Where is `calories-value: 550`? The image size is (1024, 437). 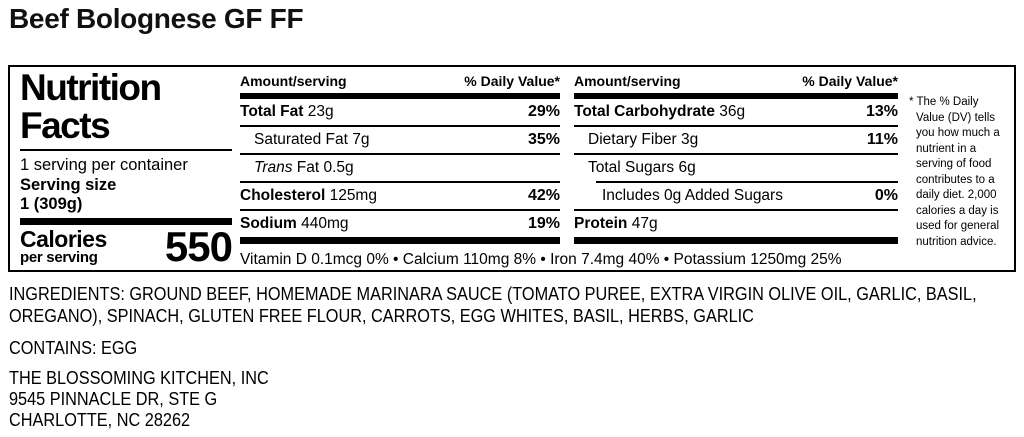
calories-value: 550 is located at coordinates (198, 246).